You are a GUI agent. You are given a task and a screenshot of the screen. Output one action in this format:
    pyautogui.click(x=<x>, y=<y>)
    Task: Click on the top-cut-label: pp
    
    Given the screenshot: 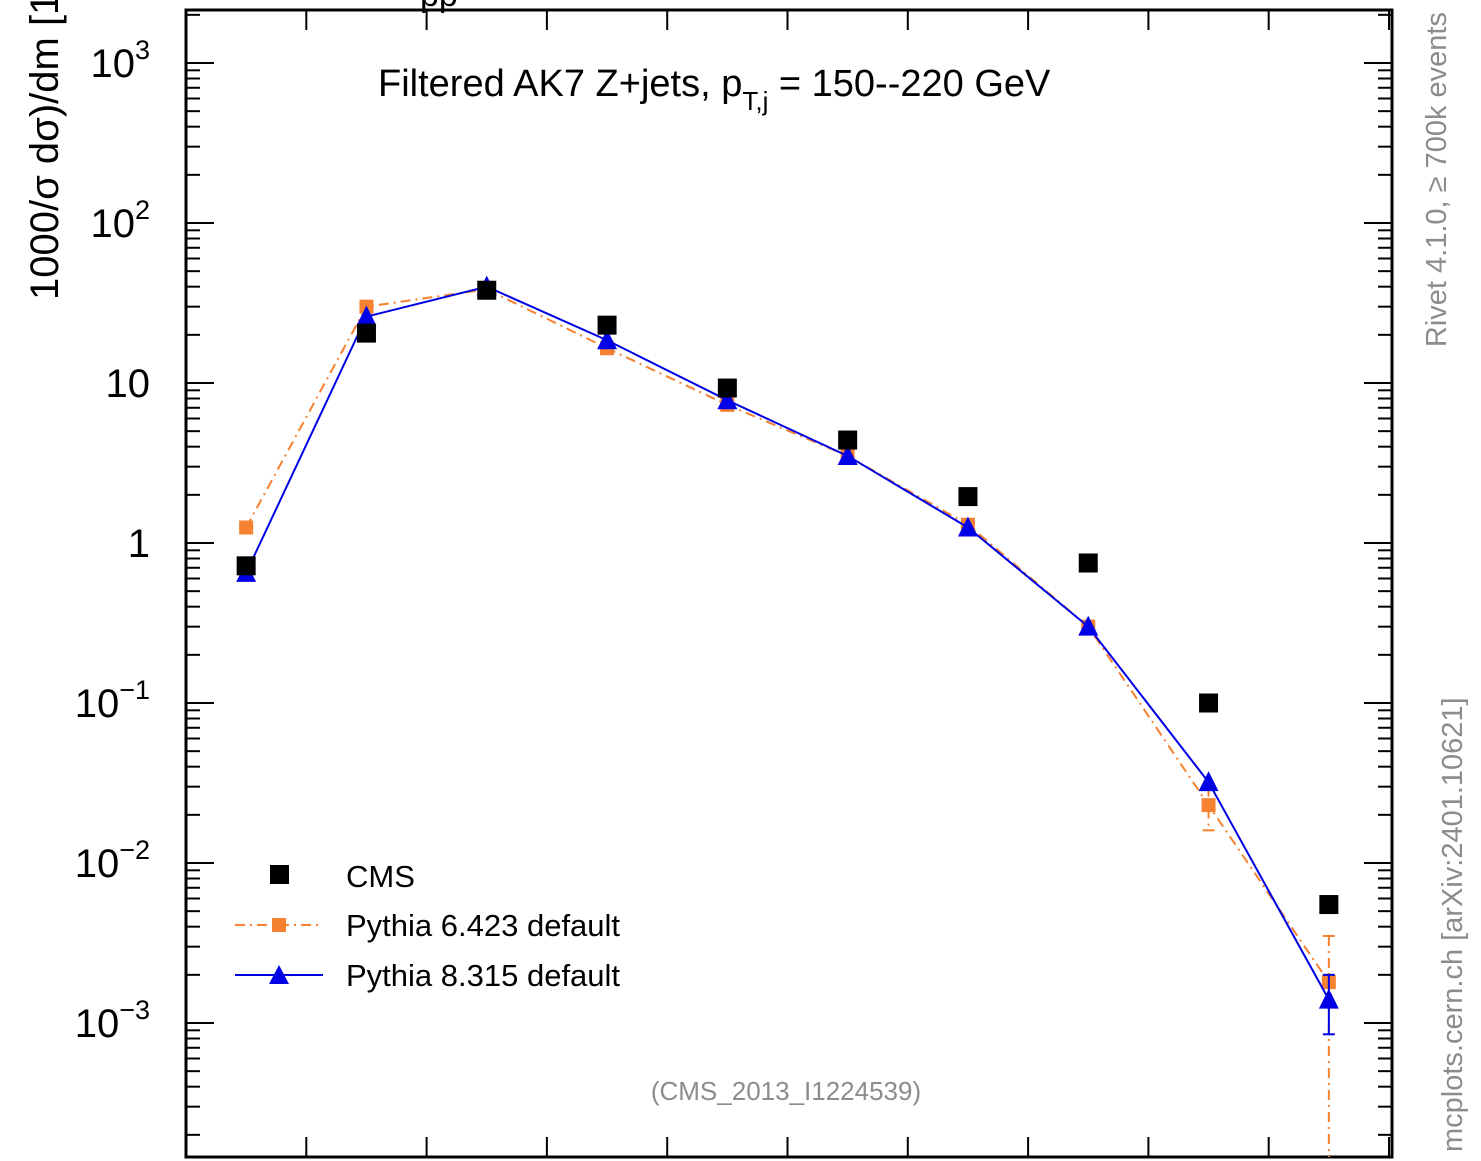 What is the action you would take?
    pyautogui.click(x=439, y=7)
    